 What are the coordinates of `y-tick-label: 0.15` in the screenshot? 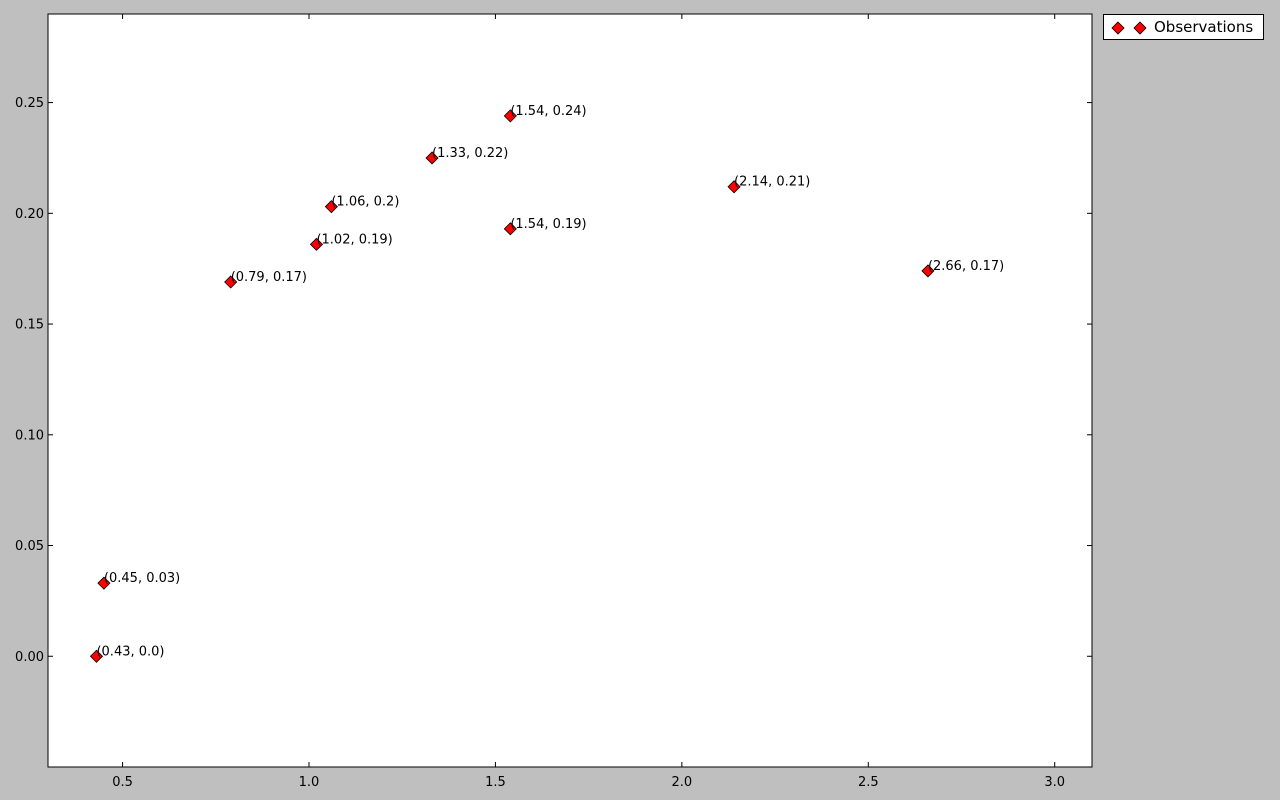 It's located at (29, 325).